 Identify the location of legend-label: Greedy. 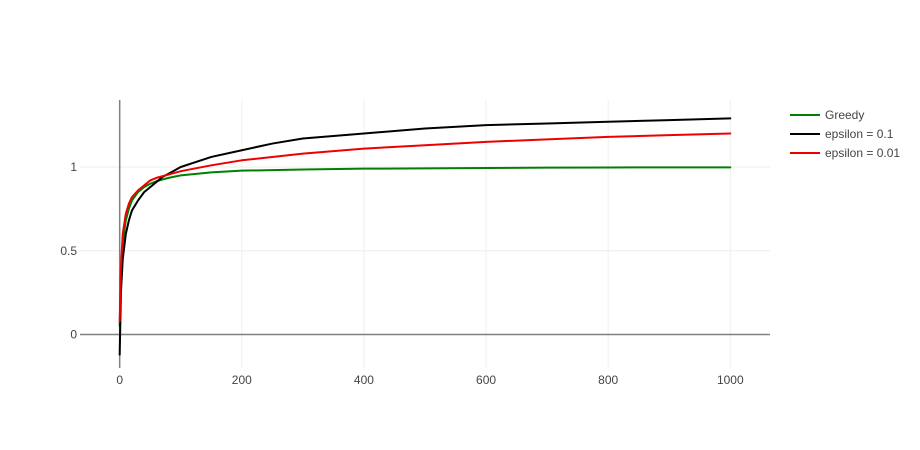
(844, 115).